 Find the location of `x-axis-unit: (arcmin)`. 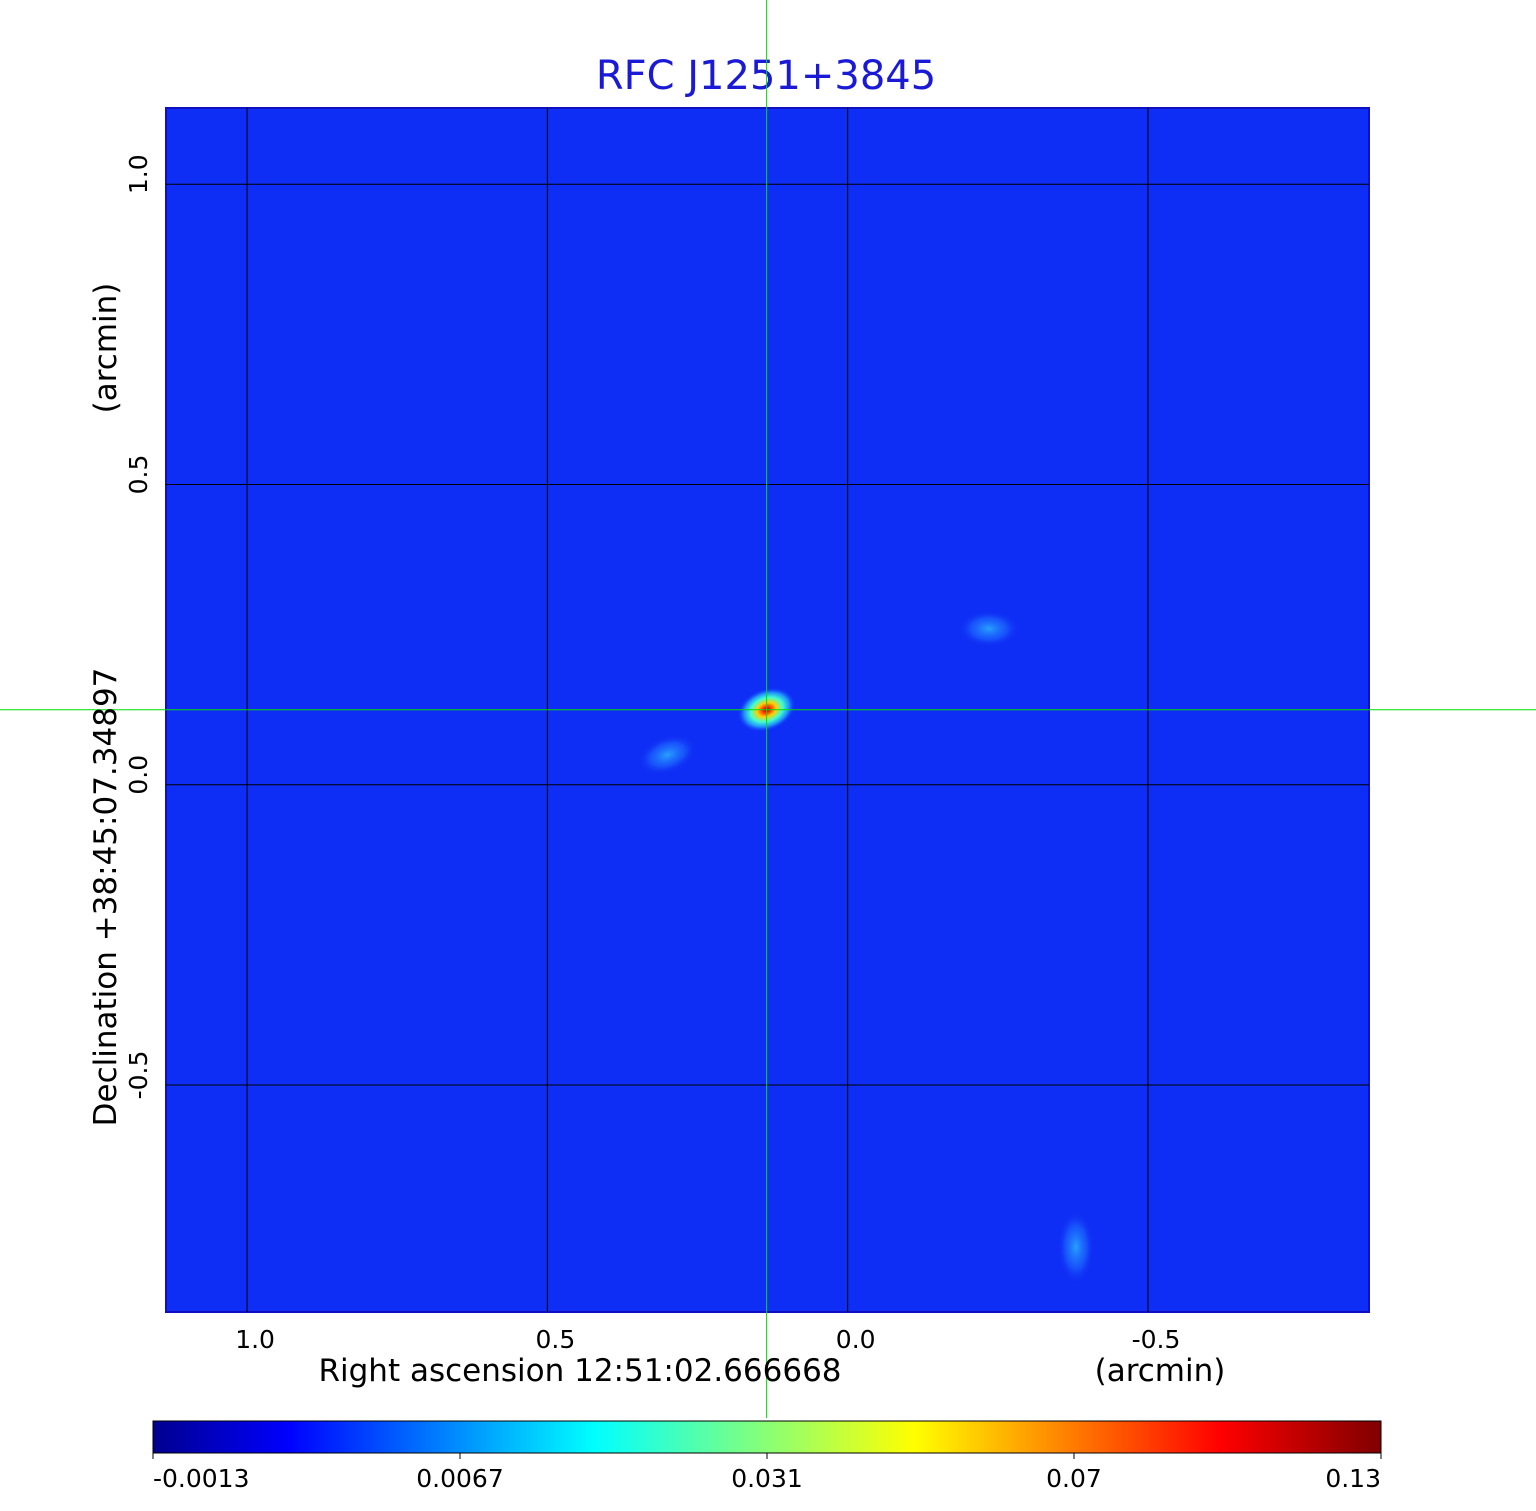

x-axis-unit: (arcmin) is located at coordinates (1160, 1371).